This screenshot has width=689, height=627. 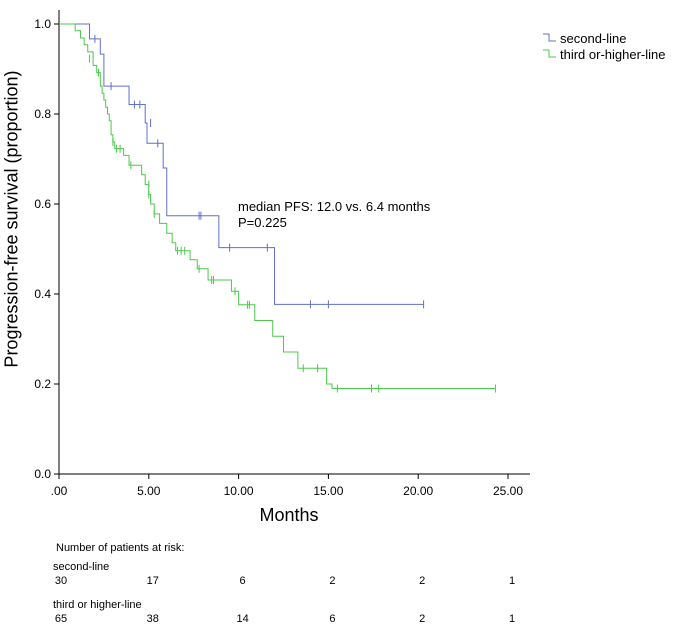 I want to click on chart-legend: second-line third or-higher-line, so click(x=604, y=47).